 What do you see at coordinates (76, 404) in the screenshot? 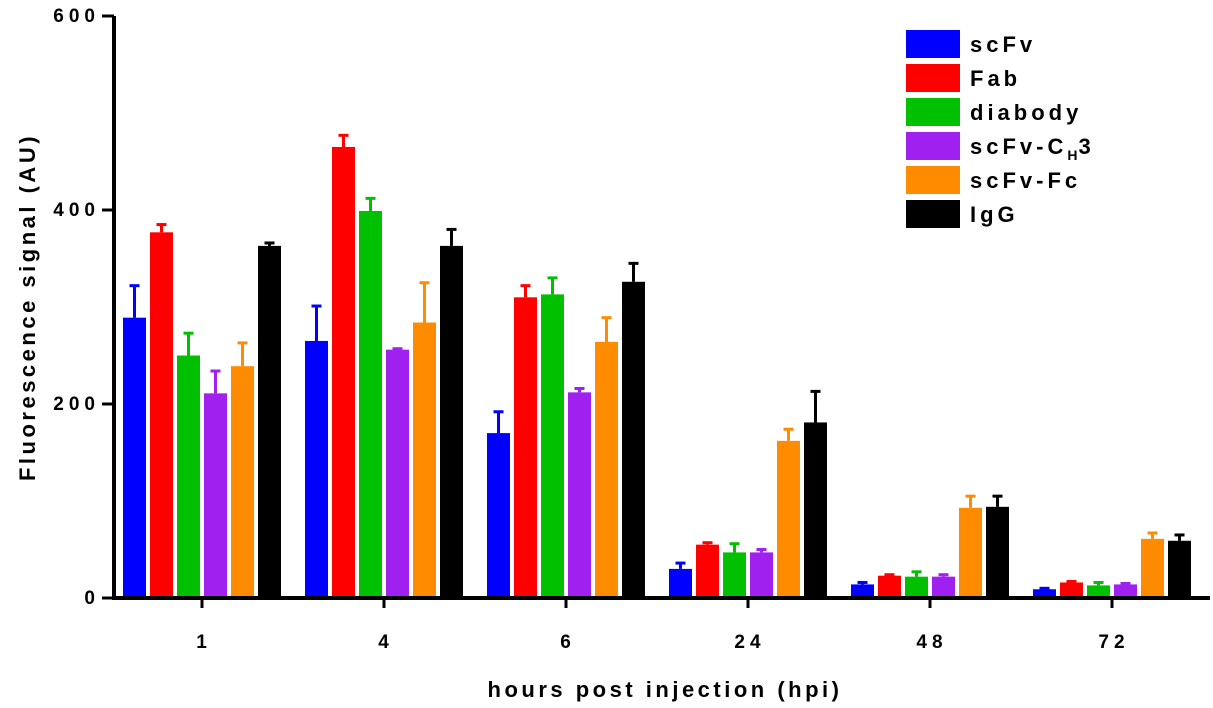
I see `y-tick-label: 200` at bounding box center [76, 404].